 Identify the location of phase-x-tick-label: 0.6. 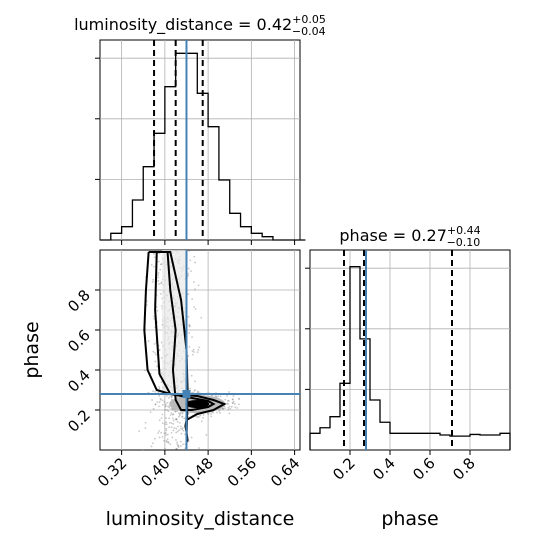
(424, 469).